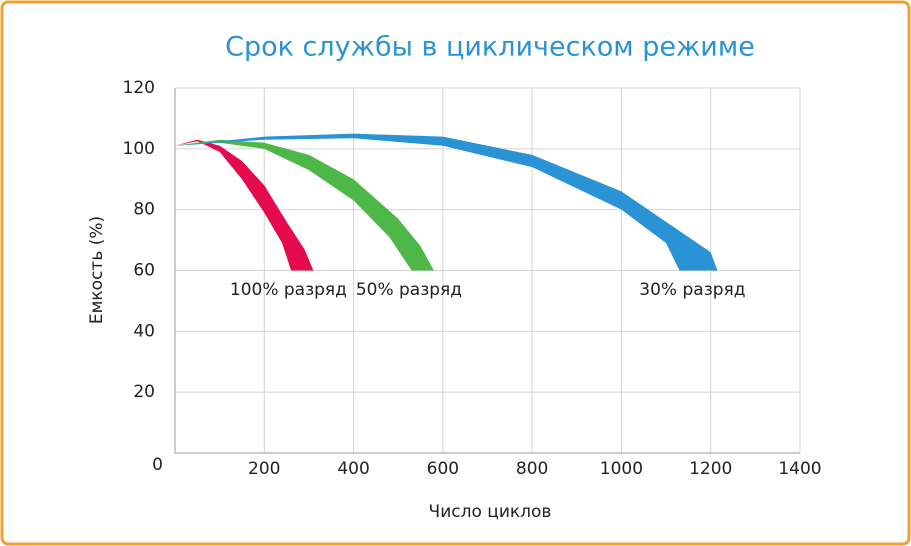  Describe the element at coordinates (144, 331) in the screenshot. I see `y-tick-label: 40` at that location.